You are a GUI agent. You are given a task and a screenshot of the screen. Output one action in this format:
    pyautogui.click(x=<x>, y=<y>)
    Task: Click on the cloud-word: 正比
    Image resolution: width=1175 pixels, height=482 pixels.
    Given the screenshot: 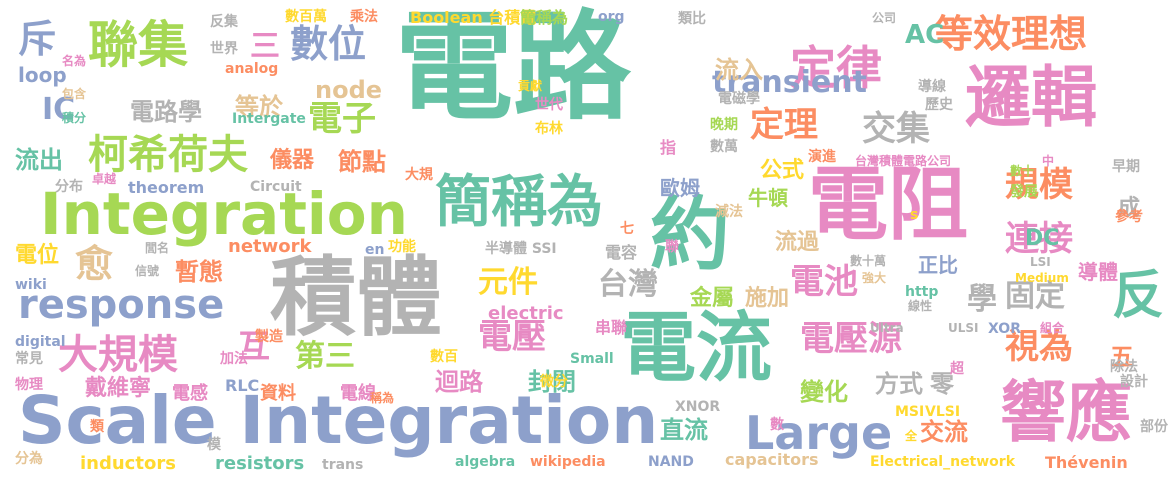 What is the action you would take?
    pyautogui.click(x=938, y=265)
    